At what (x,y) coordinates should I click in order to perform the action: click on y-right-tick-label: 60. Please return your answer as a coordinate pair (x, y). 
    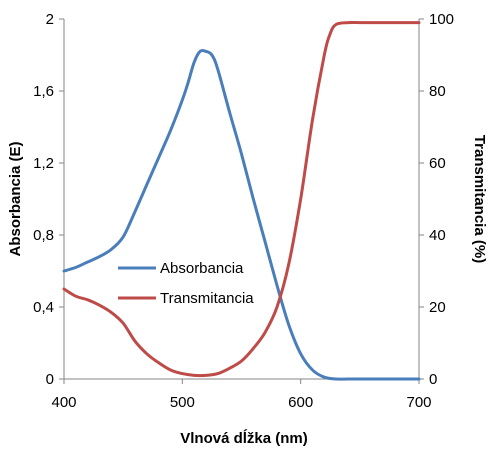
    Looking at the image, I should click on (437, 163).